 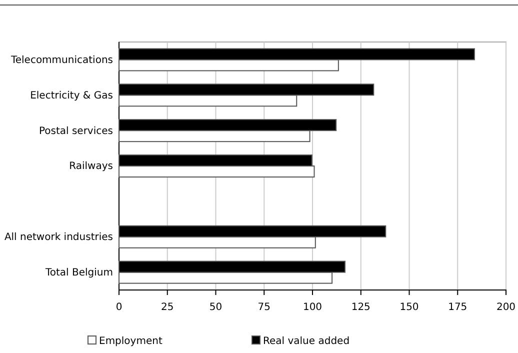 What do you see at coordinates (458, 307) in the screenshot?
I see `x-tick-label: 175` at bounding box center [458, 307].